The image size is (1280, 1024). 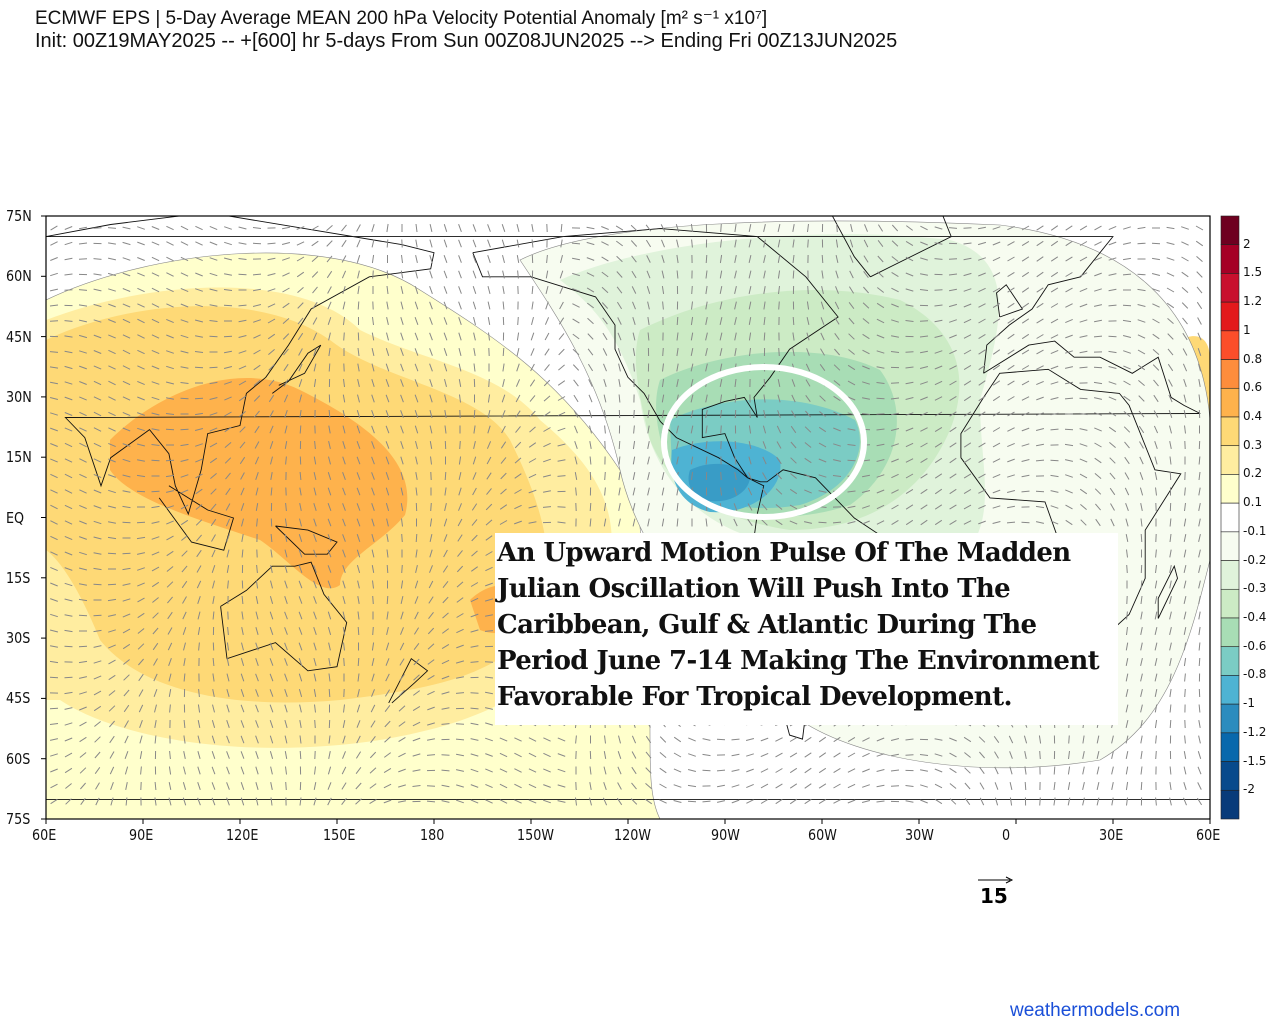 What do you see at coordinates (1253, 387) in the screenshot?
I see `colorbar-label: 0.6` at bounding box center [1253, 387].